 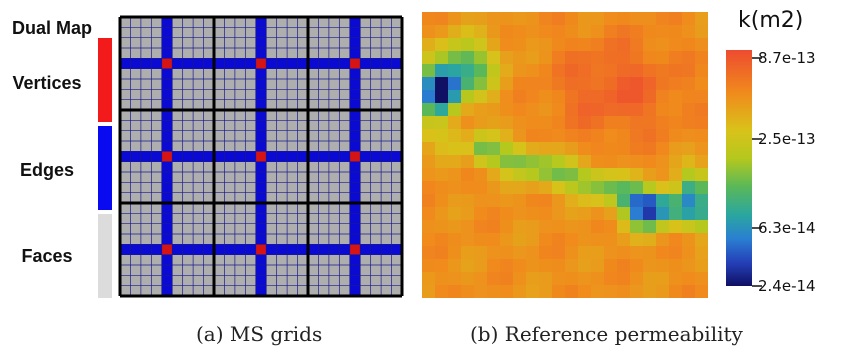 I want to click on dual-vertex-cell, so click(x=167, y=63).